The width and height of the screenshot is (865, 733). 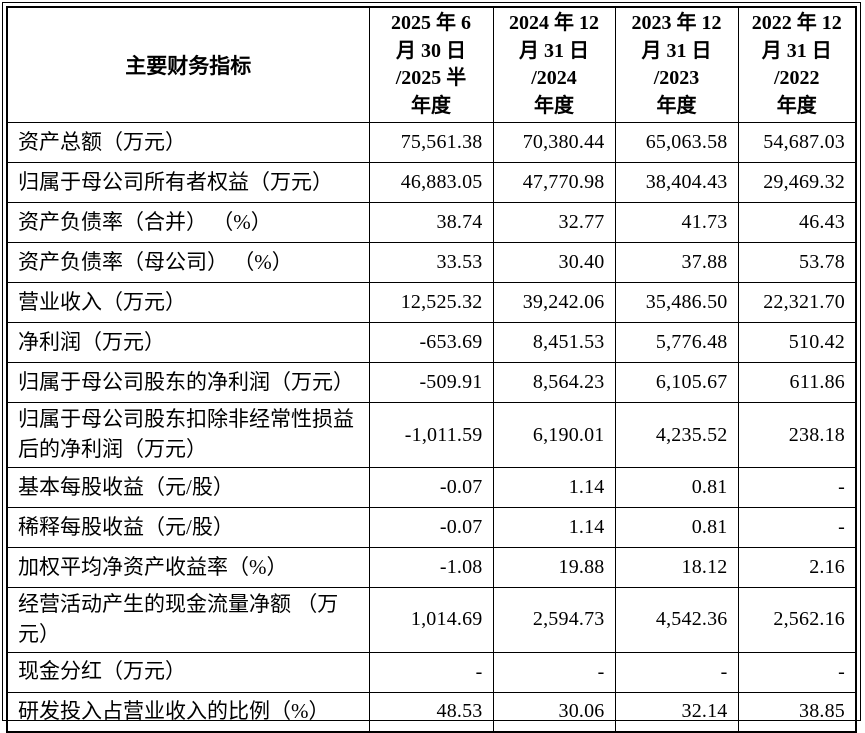 I want to click on value-cell: 38.85, so click(x=797, y=712).